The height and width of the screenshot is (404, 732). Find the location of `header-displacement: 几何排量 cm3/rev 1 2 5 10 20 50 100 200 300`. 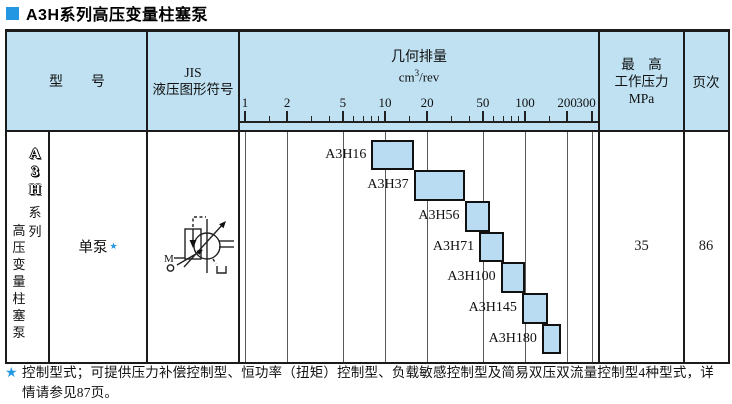

header-displacement: 几何排量 cm3/rev 1 2 5 10 20 50 100 200 300 is located at coordinates (419, 81).